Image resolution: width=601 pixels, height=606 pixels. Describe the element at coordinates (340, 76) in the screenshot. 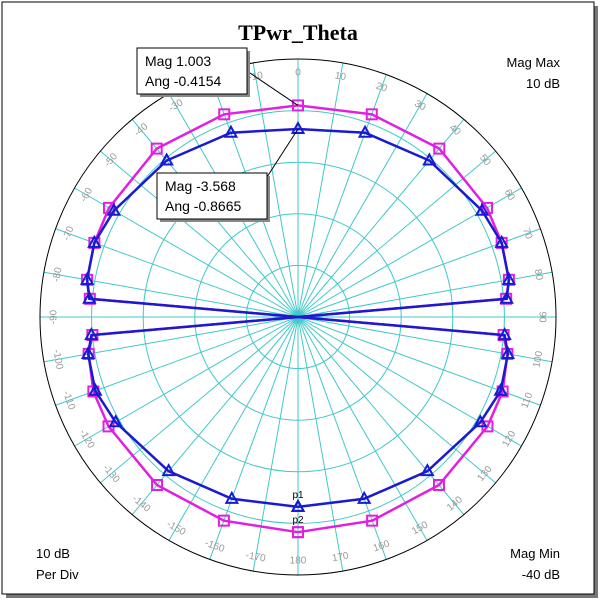

I see `angle-tick-label: 10` at that location.